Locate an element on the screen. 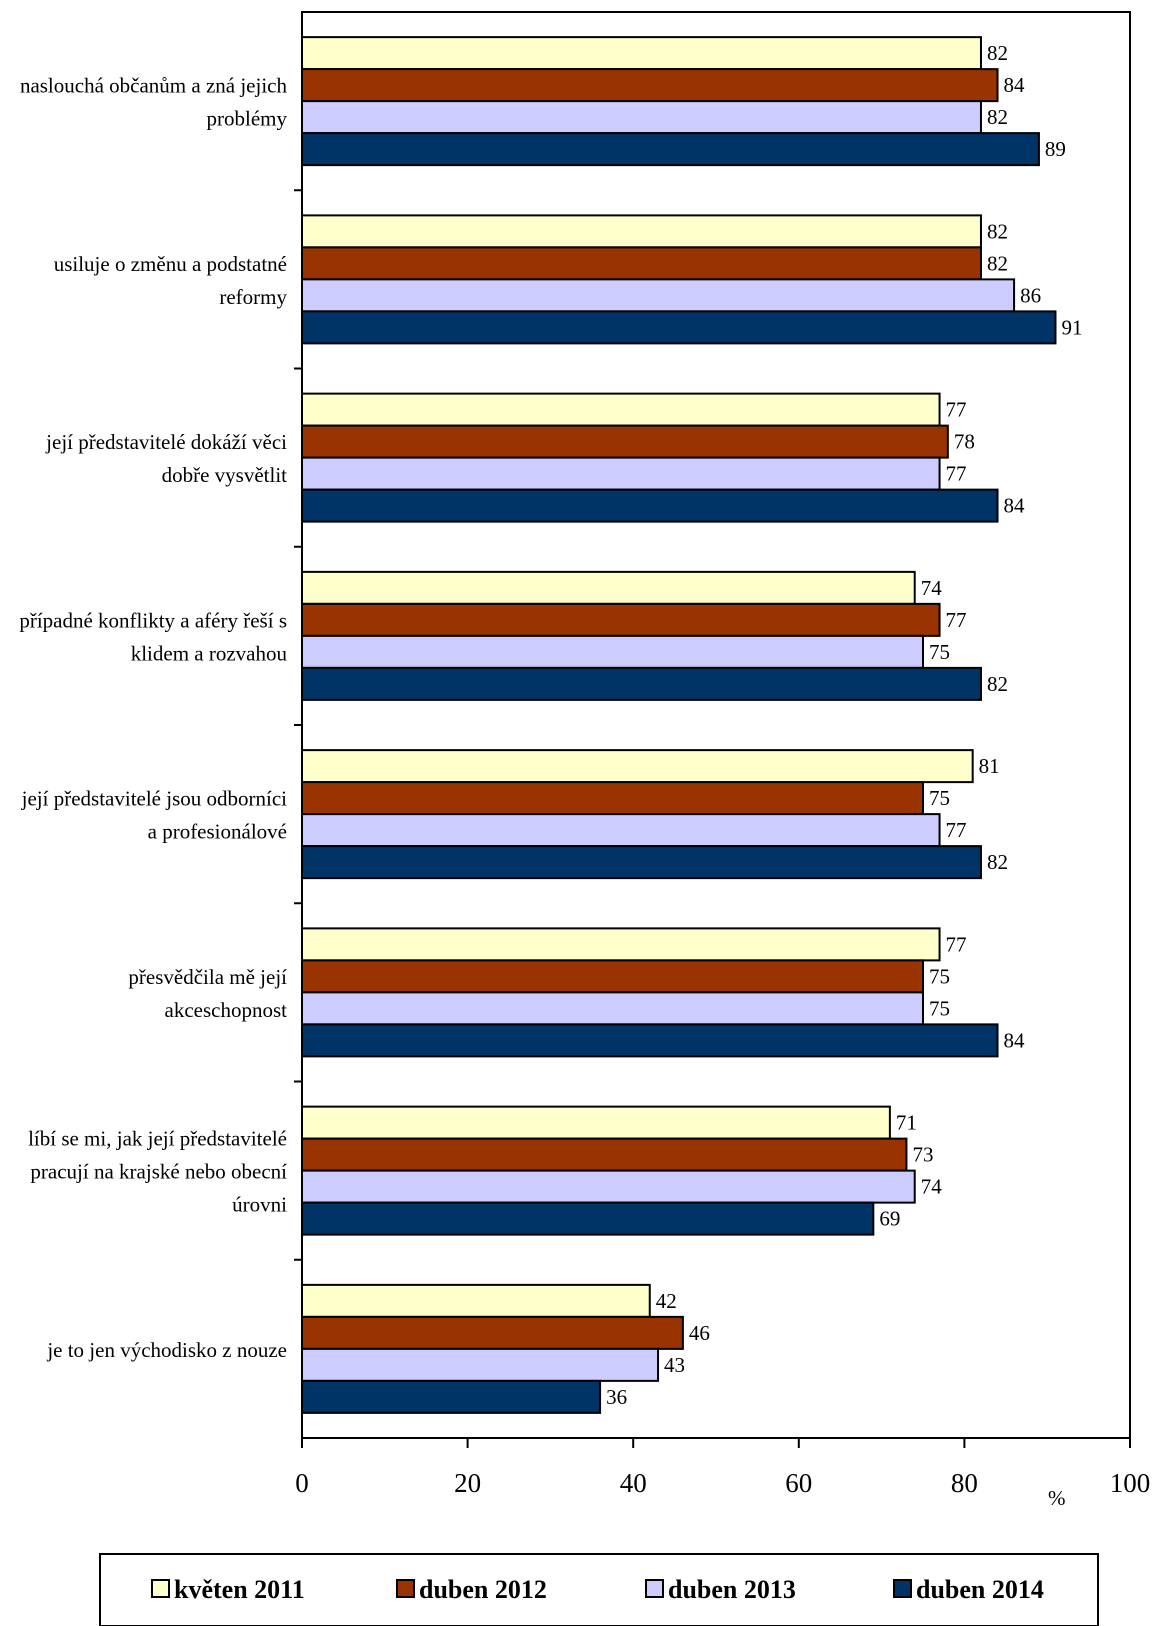 This screenshot has height=1626, width=1154. data-label: 42 is located at coordinates (666, 1301).